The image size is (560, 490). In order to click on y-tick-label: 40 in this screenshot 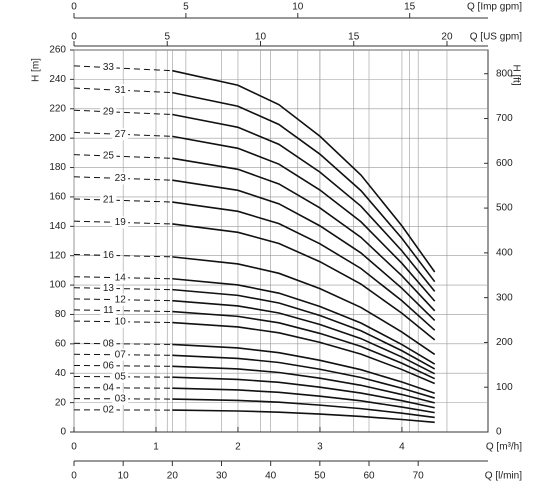, I will do `click(61, 373)`.